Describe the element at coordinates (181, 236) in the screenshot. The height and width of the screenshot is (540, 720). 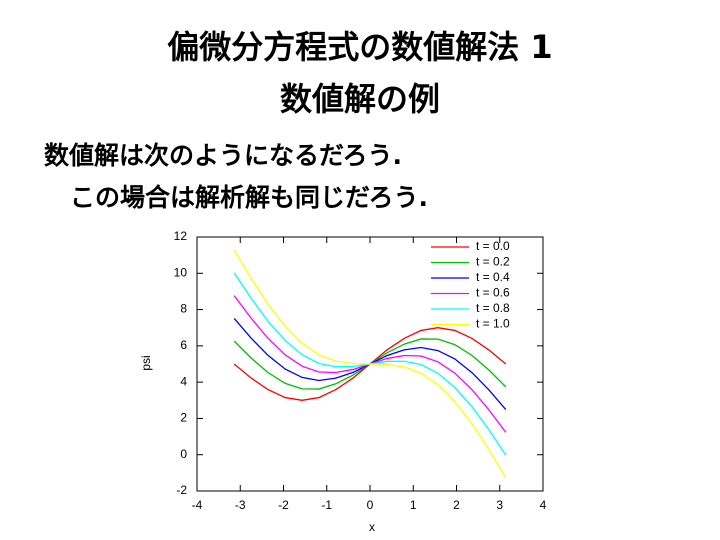
I see `y-tick-label: 12` at that location.